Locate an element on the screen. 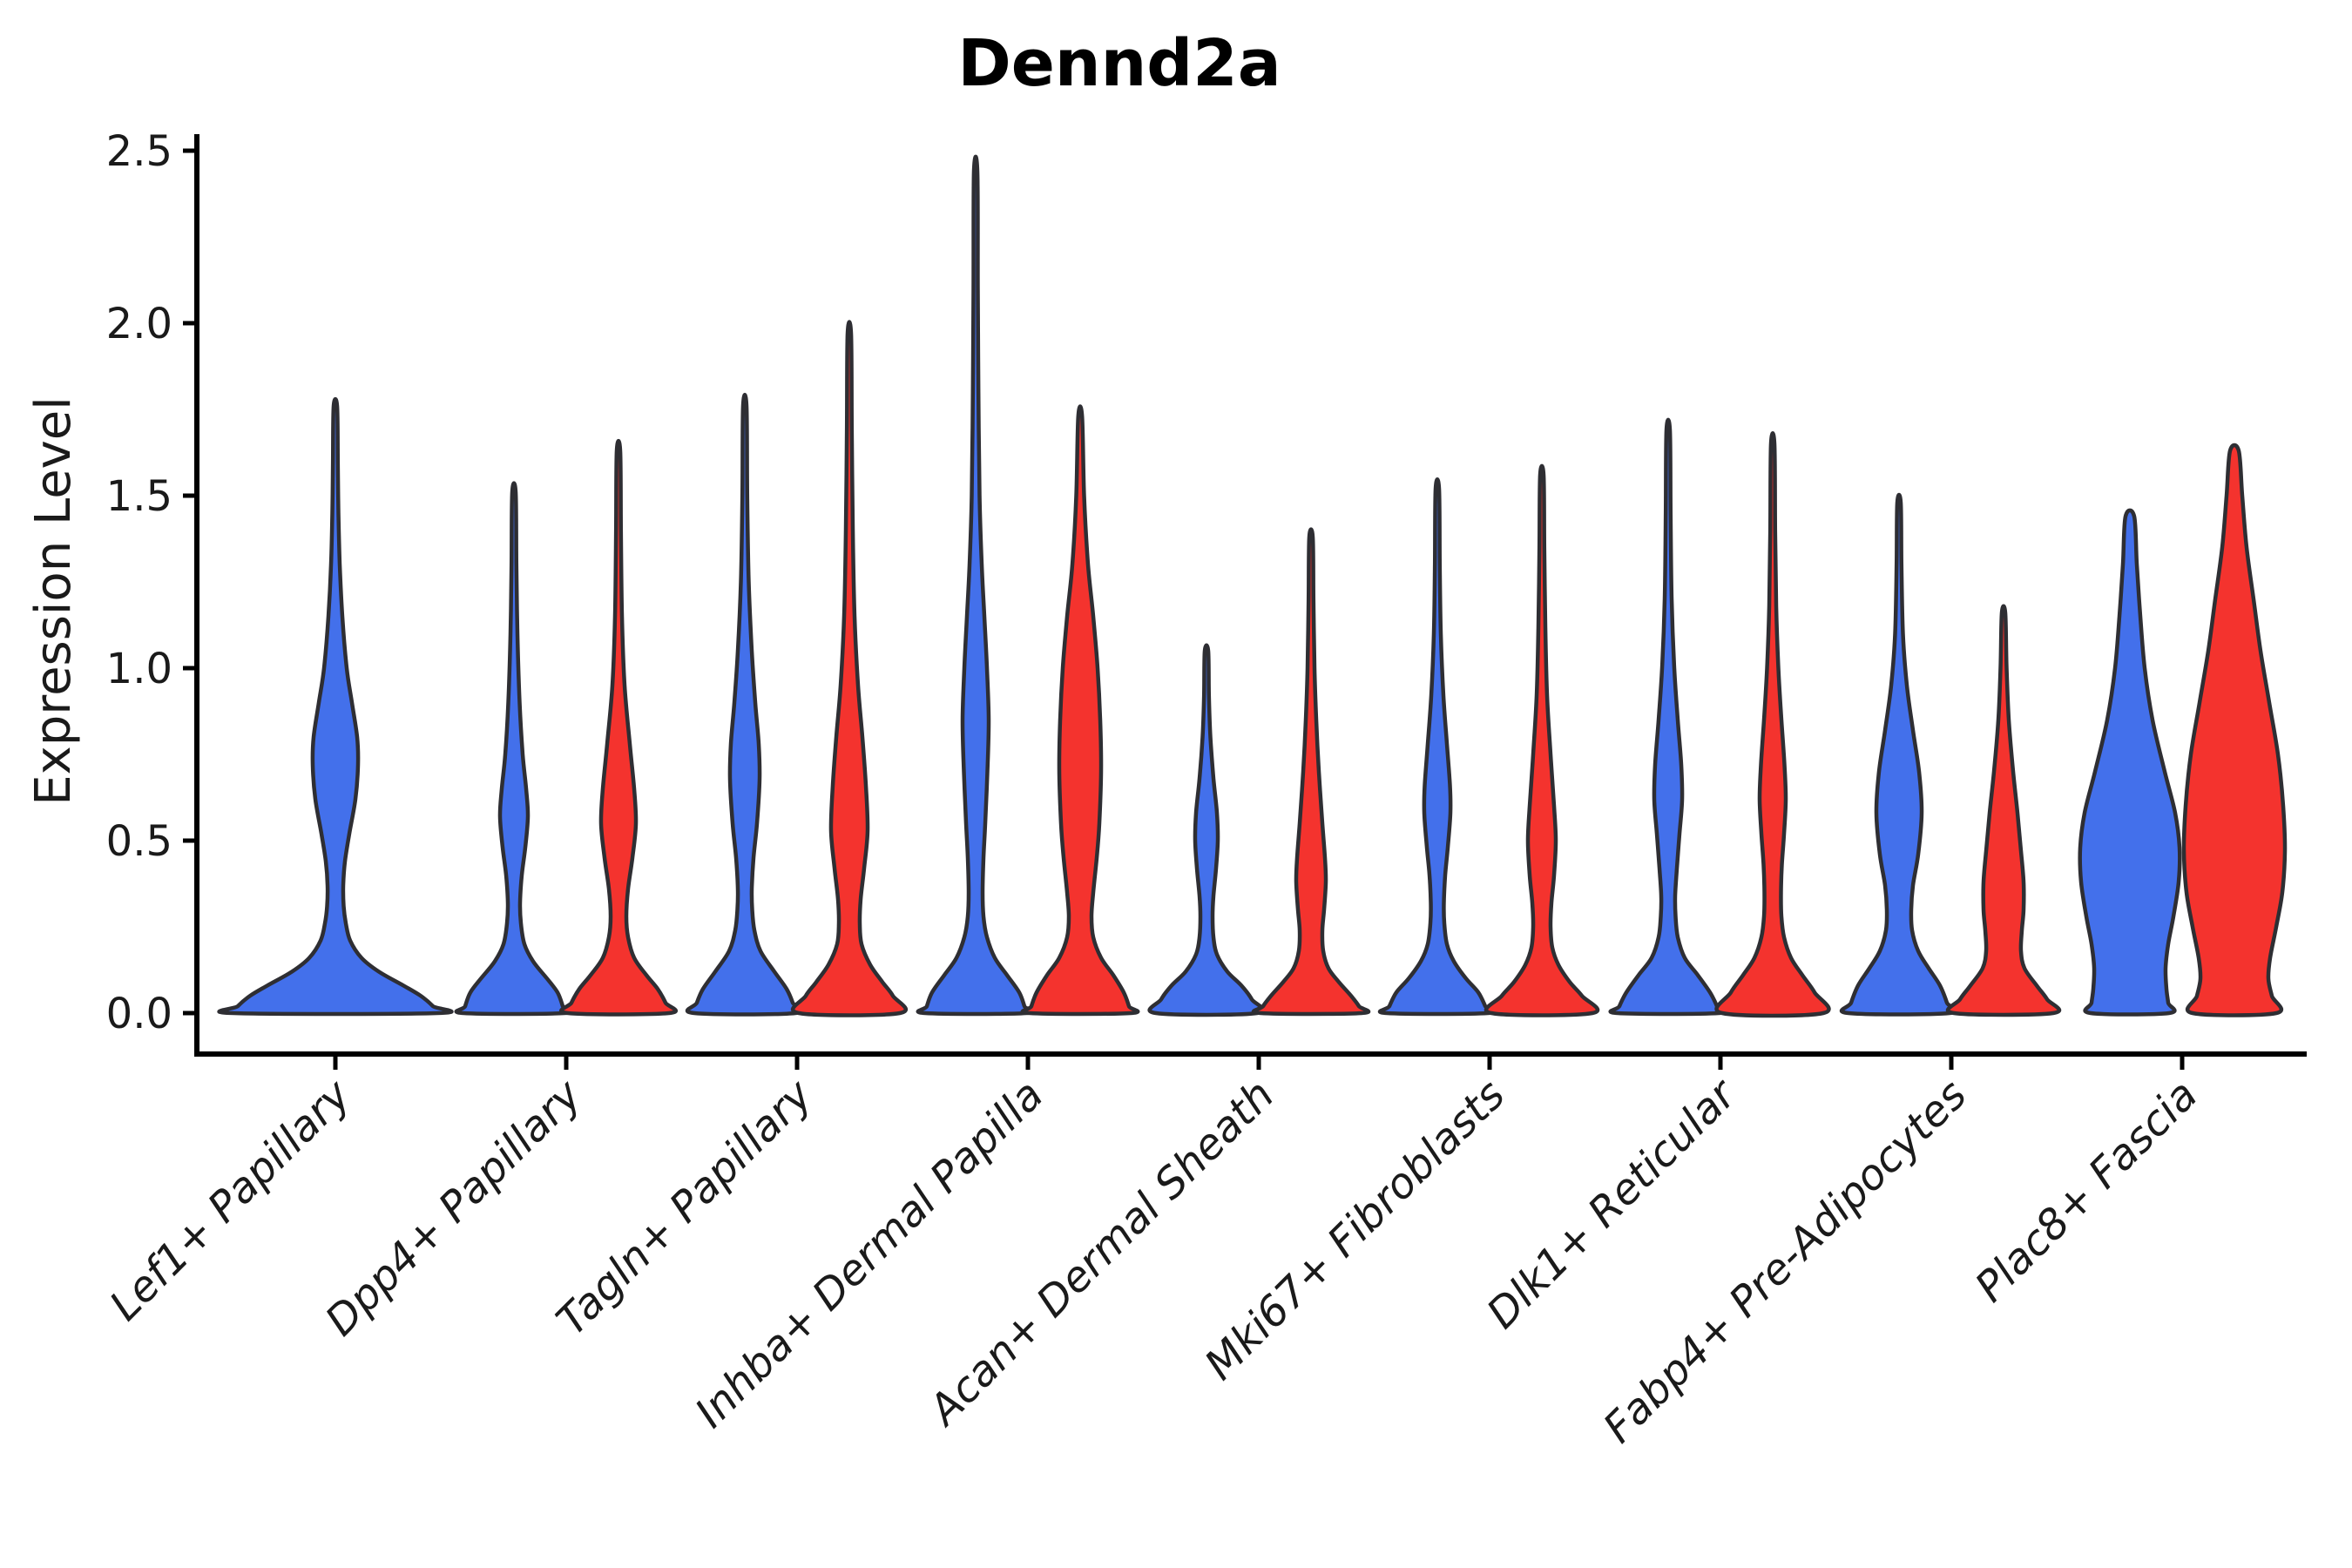  y-axis-label: Expression Level is located at coordinates (53, 601).